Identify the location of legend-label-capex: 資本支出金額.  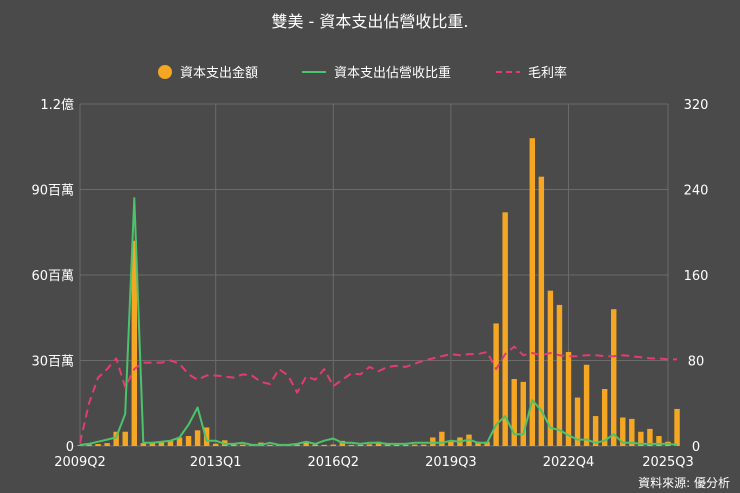
(219, 73).